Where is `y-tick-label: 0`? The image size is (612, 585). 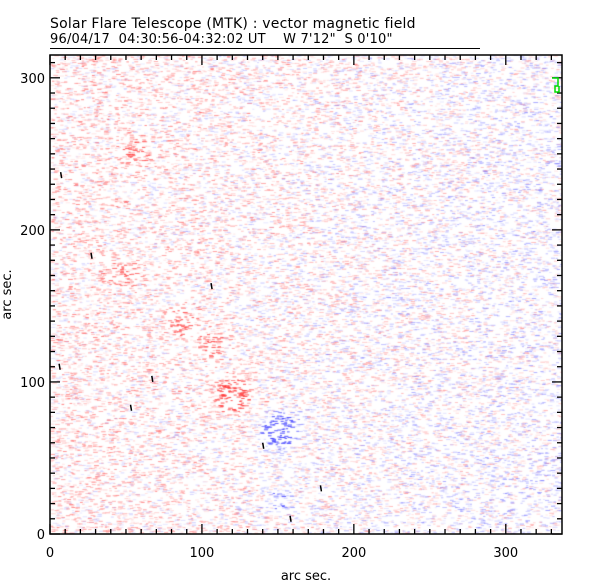 y-tick-label: 0 is located at coordinates (41, 535).